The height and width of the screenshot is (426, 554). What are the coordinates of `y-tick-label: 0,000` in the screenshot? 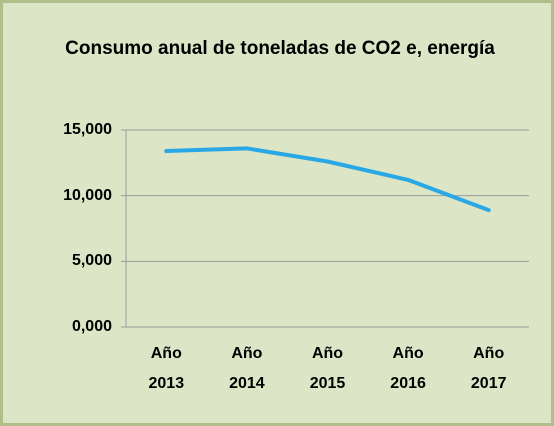 It's located at (91, 326).